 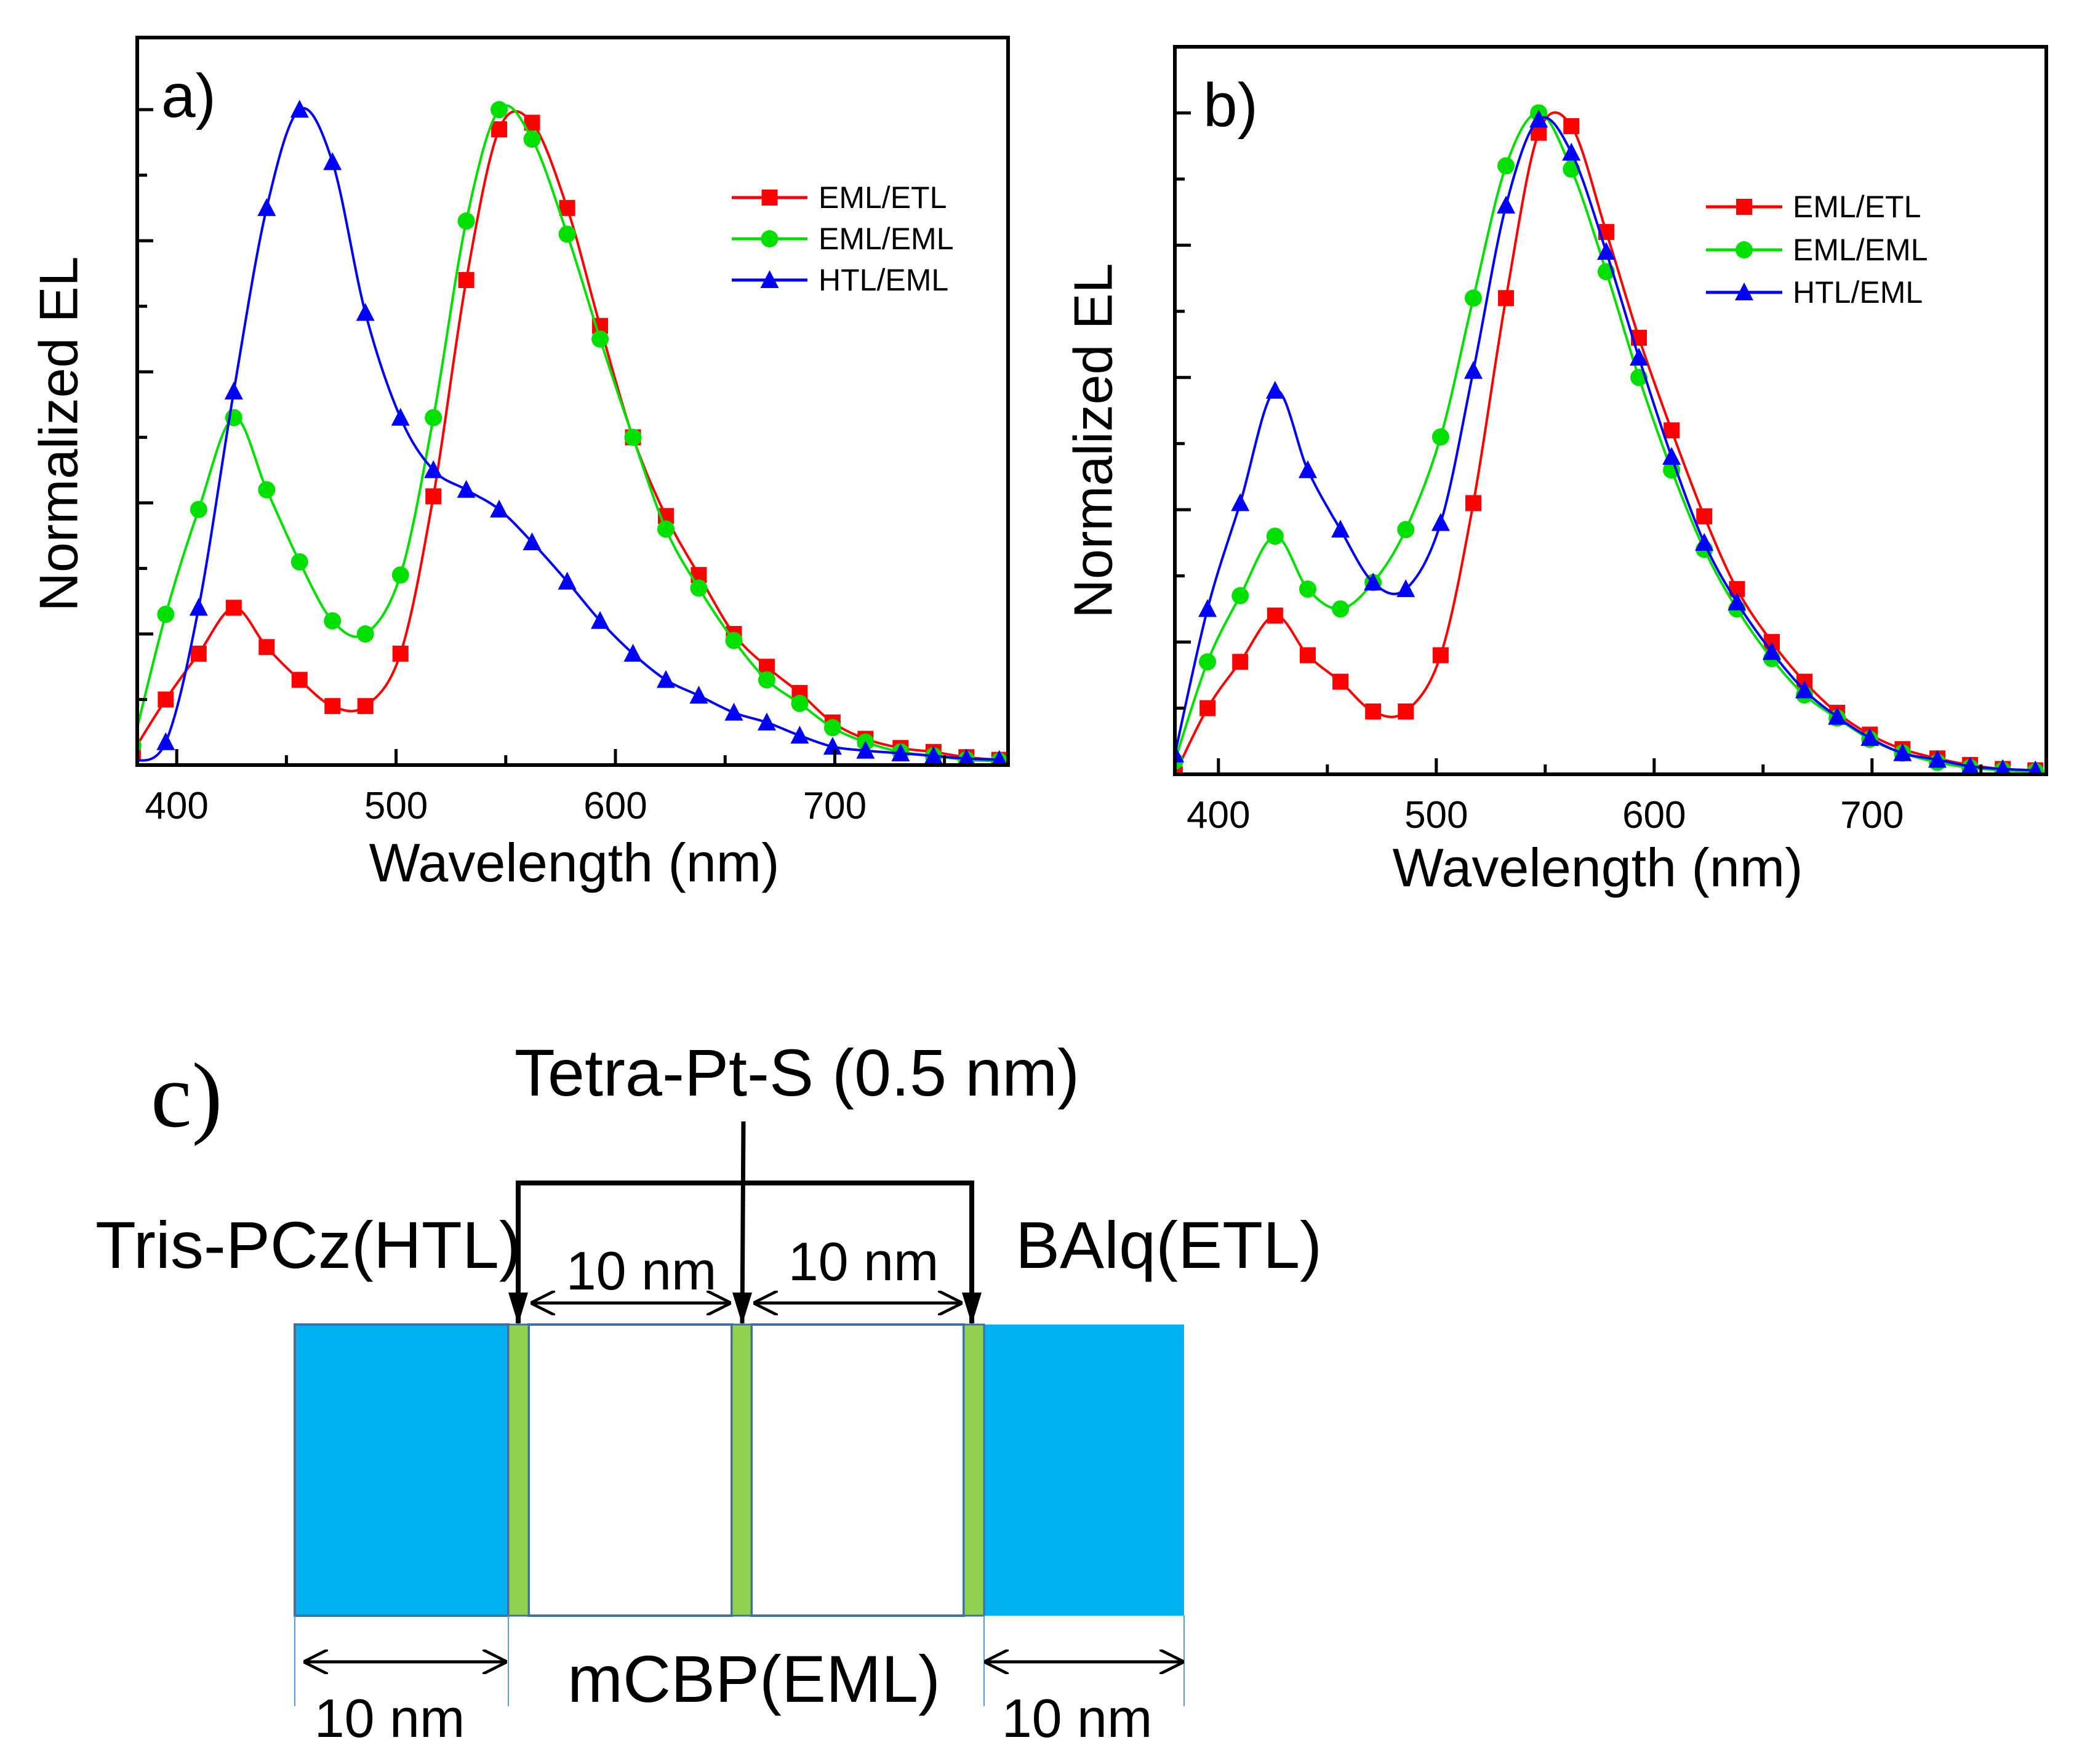 I want to click on x-tick-label: 400, so click(x=1218, y=815).